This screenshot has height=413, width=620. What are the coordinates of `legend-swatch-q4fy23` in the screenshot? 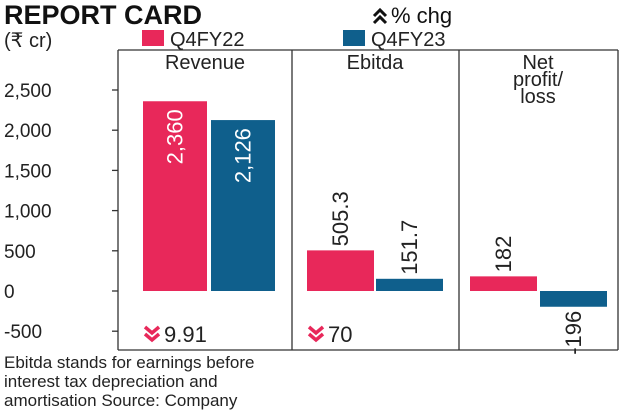 It's located at (354, 38).